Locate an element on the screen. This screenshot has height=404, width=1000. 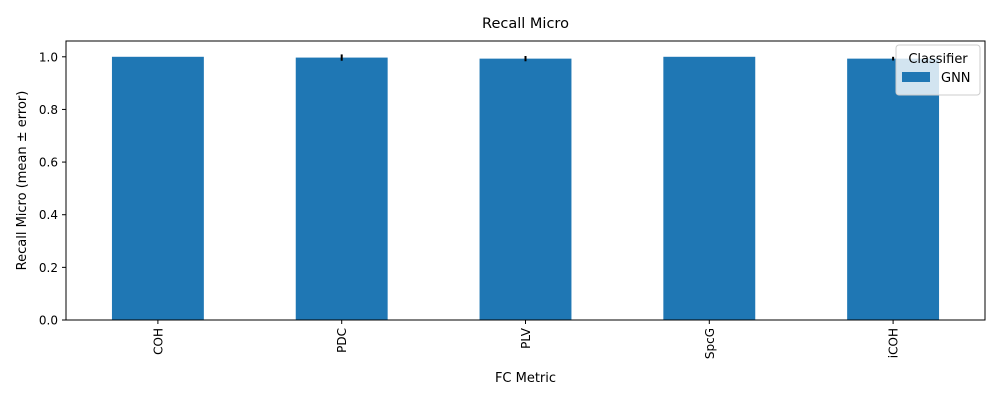
bar-coh is located at coordinates (157, 188).